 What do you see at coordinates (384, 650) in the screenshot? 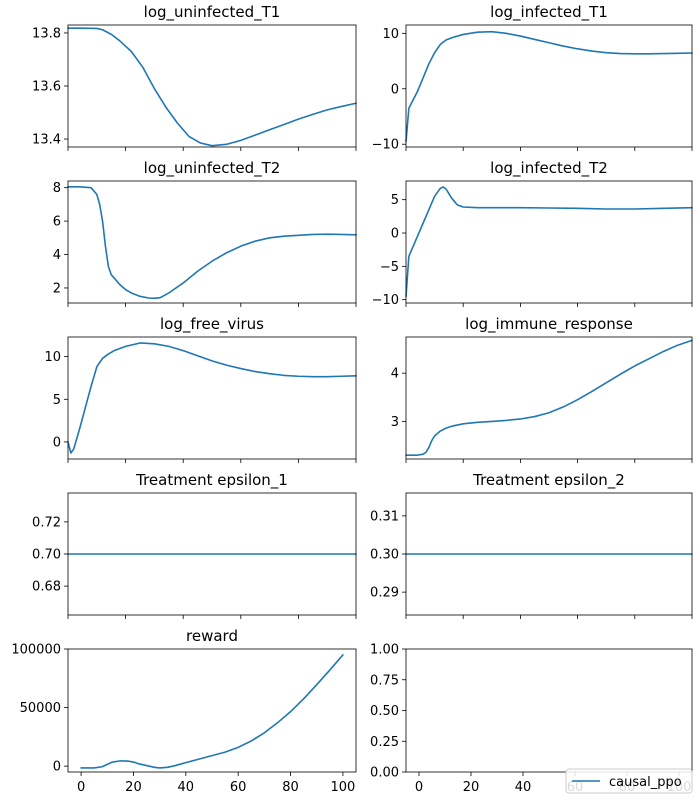
I see `y-tick-label: 1.00` at bounding box center [384, 650].